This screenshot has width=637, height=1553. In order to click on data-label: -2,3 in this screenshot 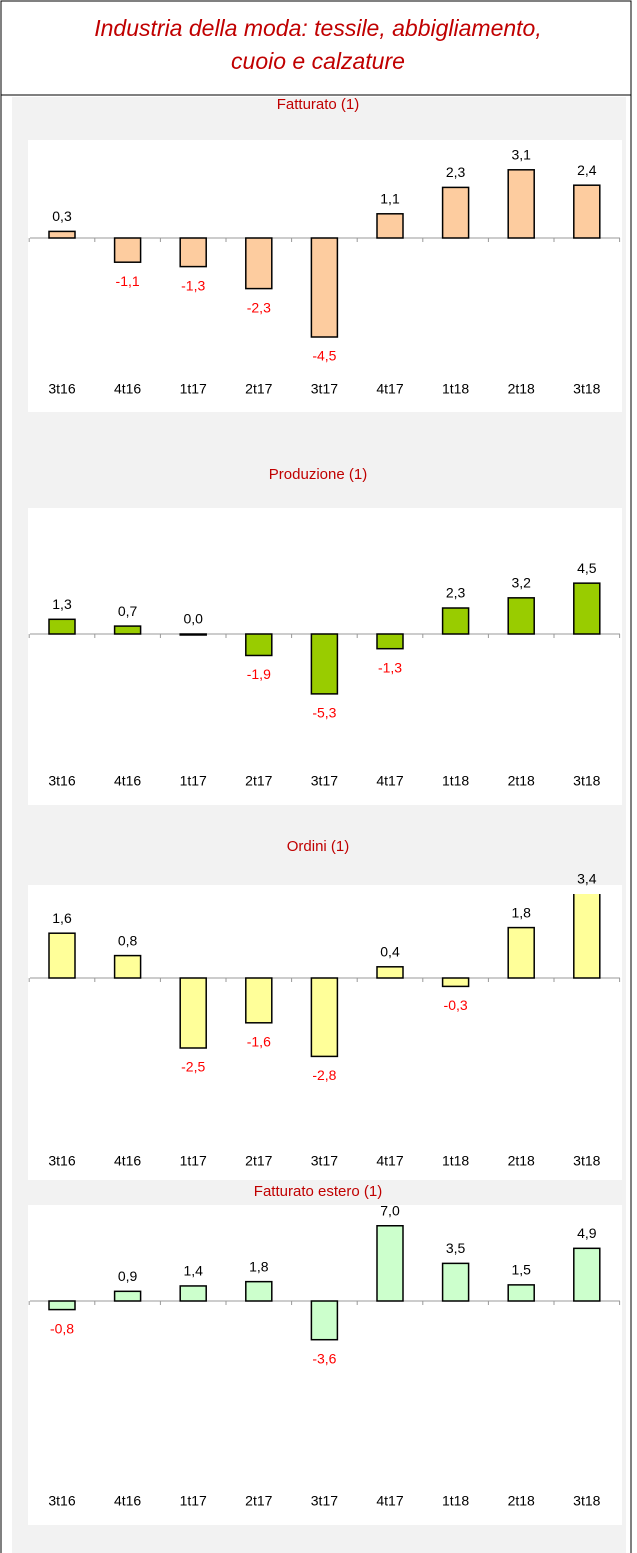, I will do `click(259, 307)`.